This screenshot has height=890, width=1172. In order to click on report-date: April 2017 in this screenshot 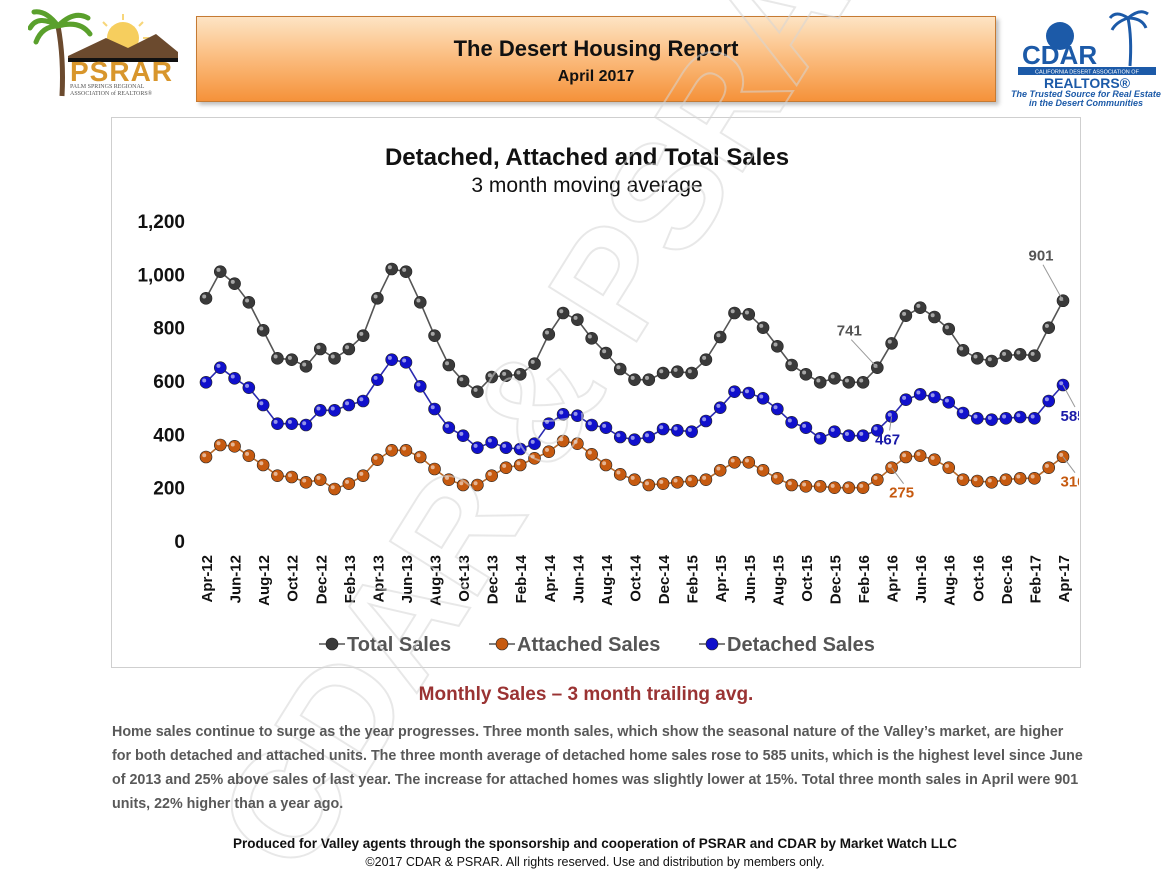, I will do `click(596, 76)`.